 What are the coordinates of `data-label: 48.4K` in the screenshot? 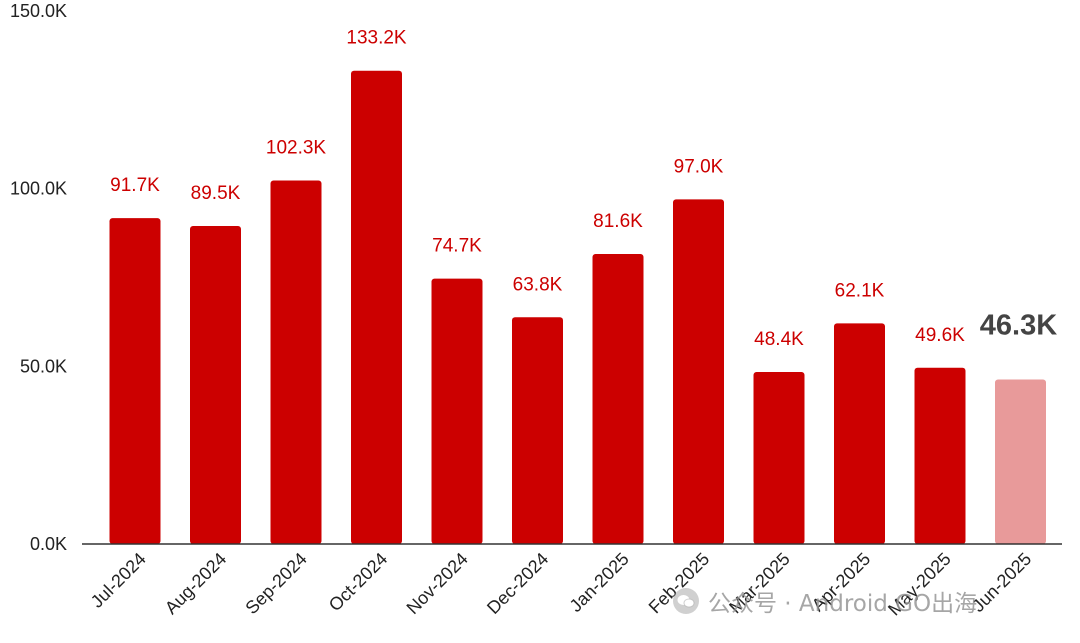 It's located at (779, 339).